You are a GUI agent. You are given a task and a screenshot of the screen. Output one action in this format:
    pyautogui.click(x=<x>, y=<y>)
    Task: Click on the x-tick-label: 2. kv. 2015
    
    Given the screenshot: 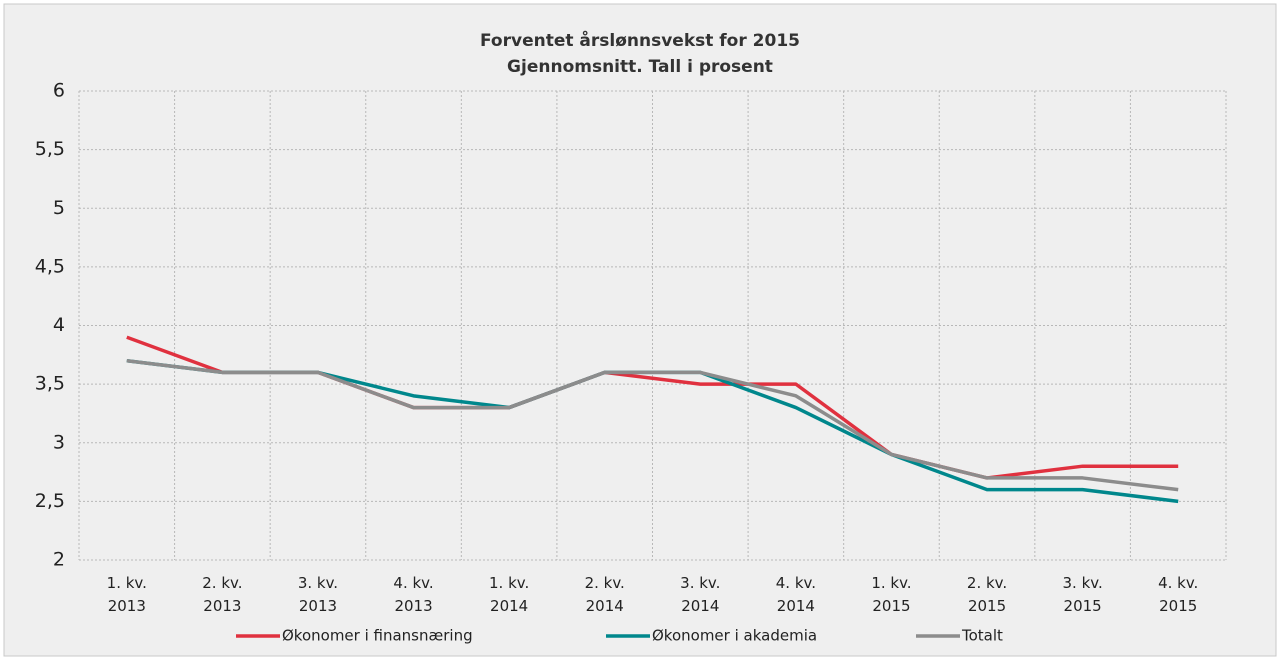 What is the action you would take?
    pyautogui.click(x=987, y=594)
    